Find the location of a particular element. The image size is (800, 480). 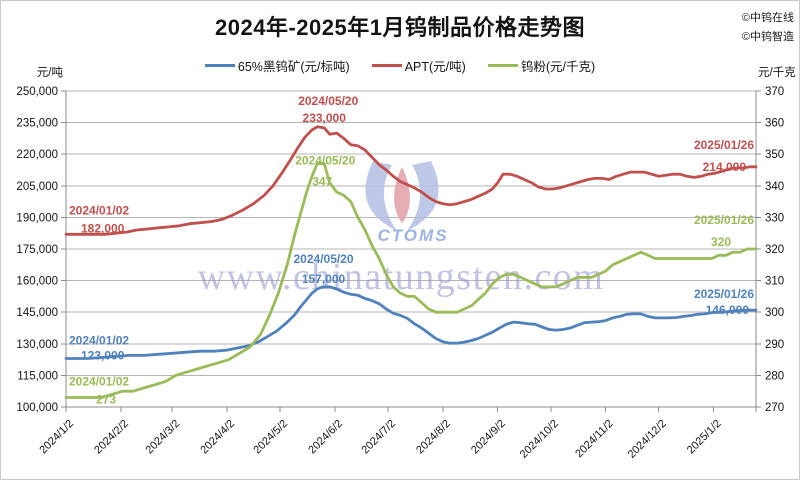

watermark-logo-text: CTOMS is located at coordinates (412, 235).